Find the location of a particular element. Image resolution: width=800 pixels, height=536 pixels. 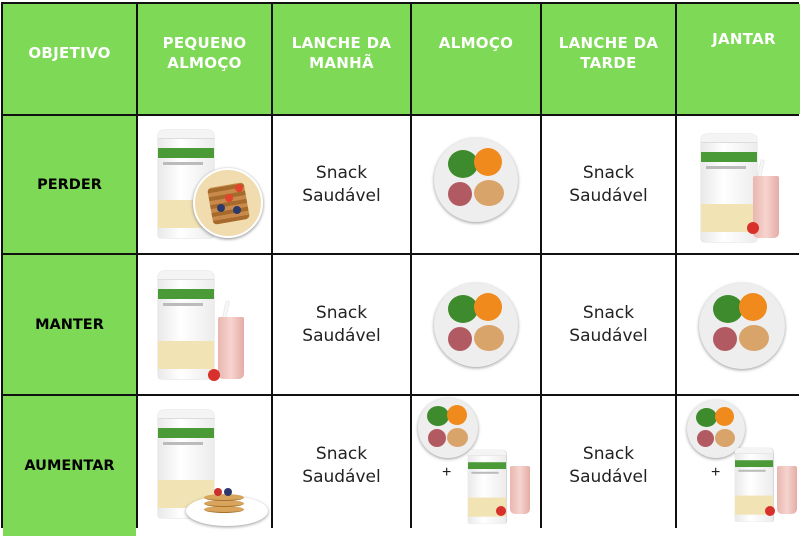

pequeno-almoco-aumentar is located at coordinates (204, 466).